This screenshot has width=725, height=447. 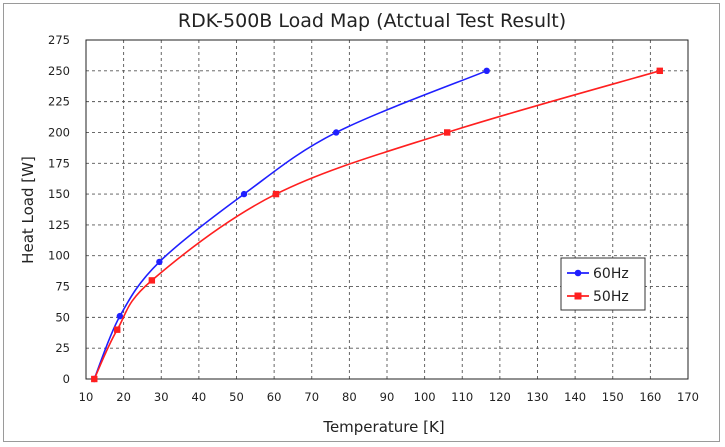 I want to click on y-axis-label: Heat Load [W], so click(x=28, y=210).